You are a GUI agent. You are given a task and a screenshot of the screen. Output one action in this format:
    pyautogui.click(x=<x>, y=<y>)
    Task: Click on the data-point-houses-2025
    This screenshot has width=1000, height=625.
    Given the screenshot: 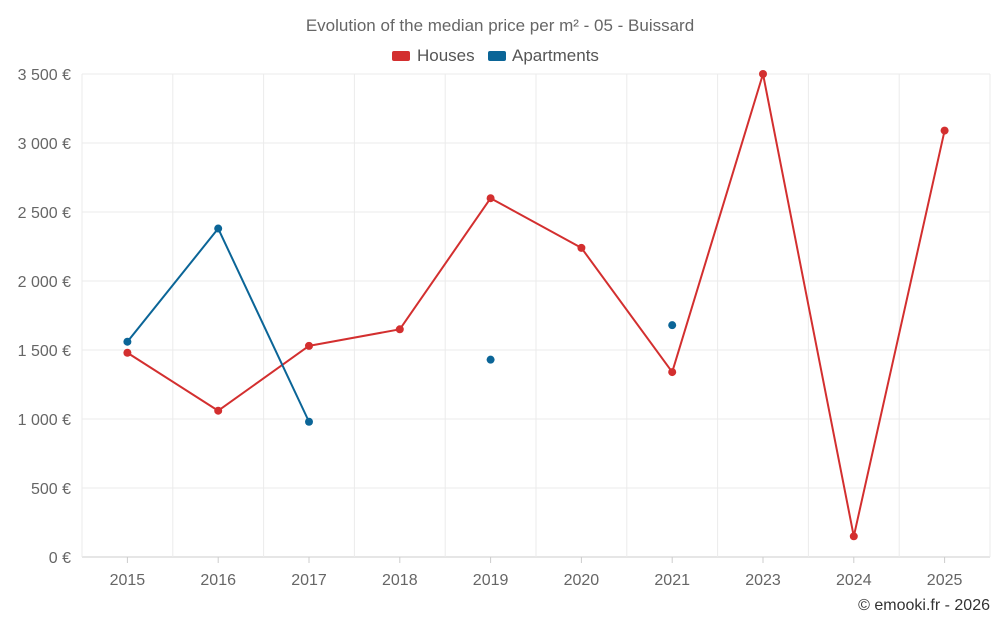 What is the action you would take?
    pyautogui.click(x=944, y=130)
    